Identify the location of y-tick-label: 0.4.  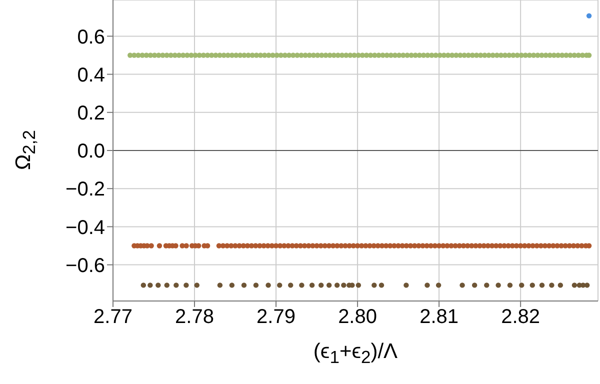
(91, 75).